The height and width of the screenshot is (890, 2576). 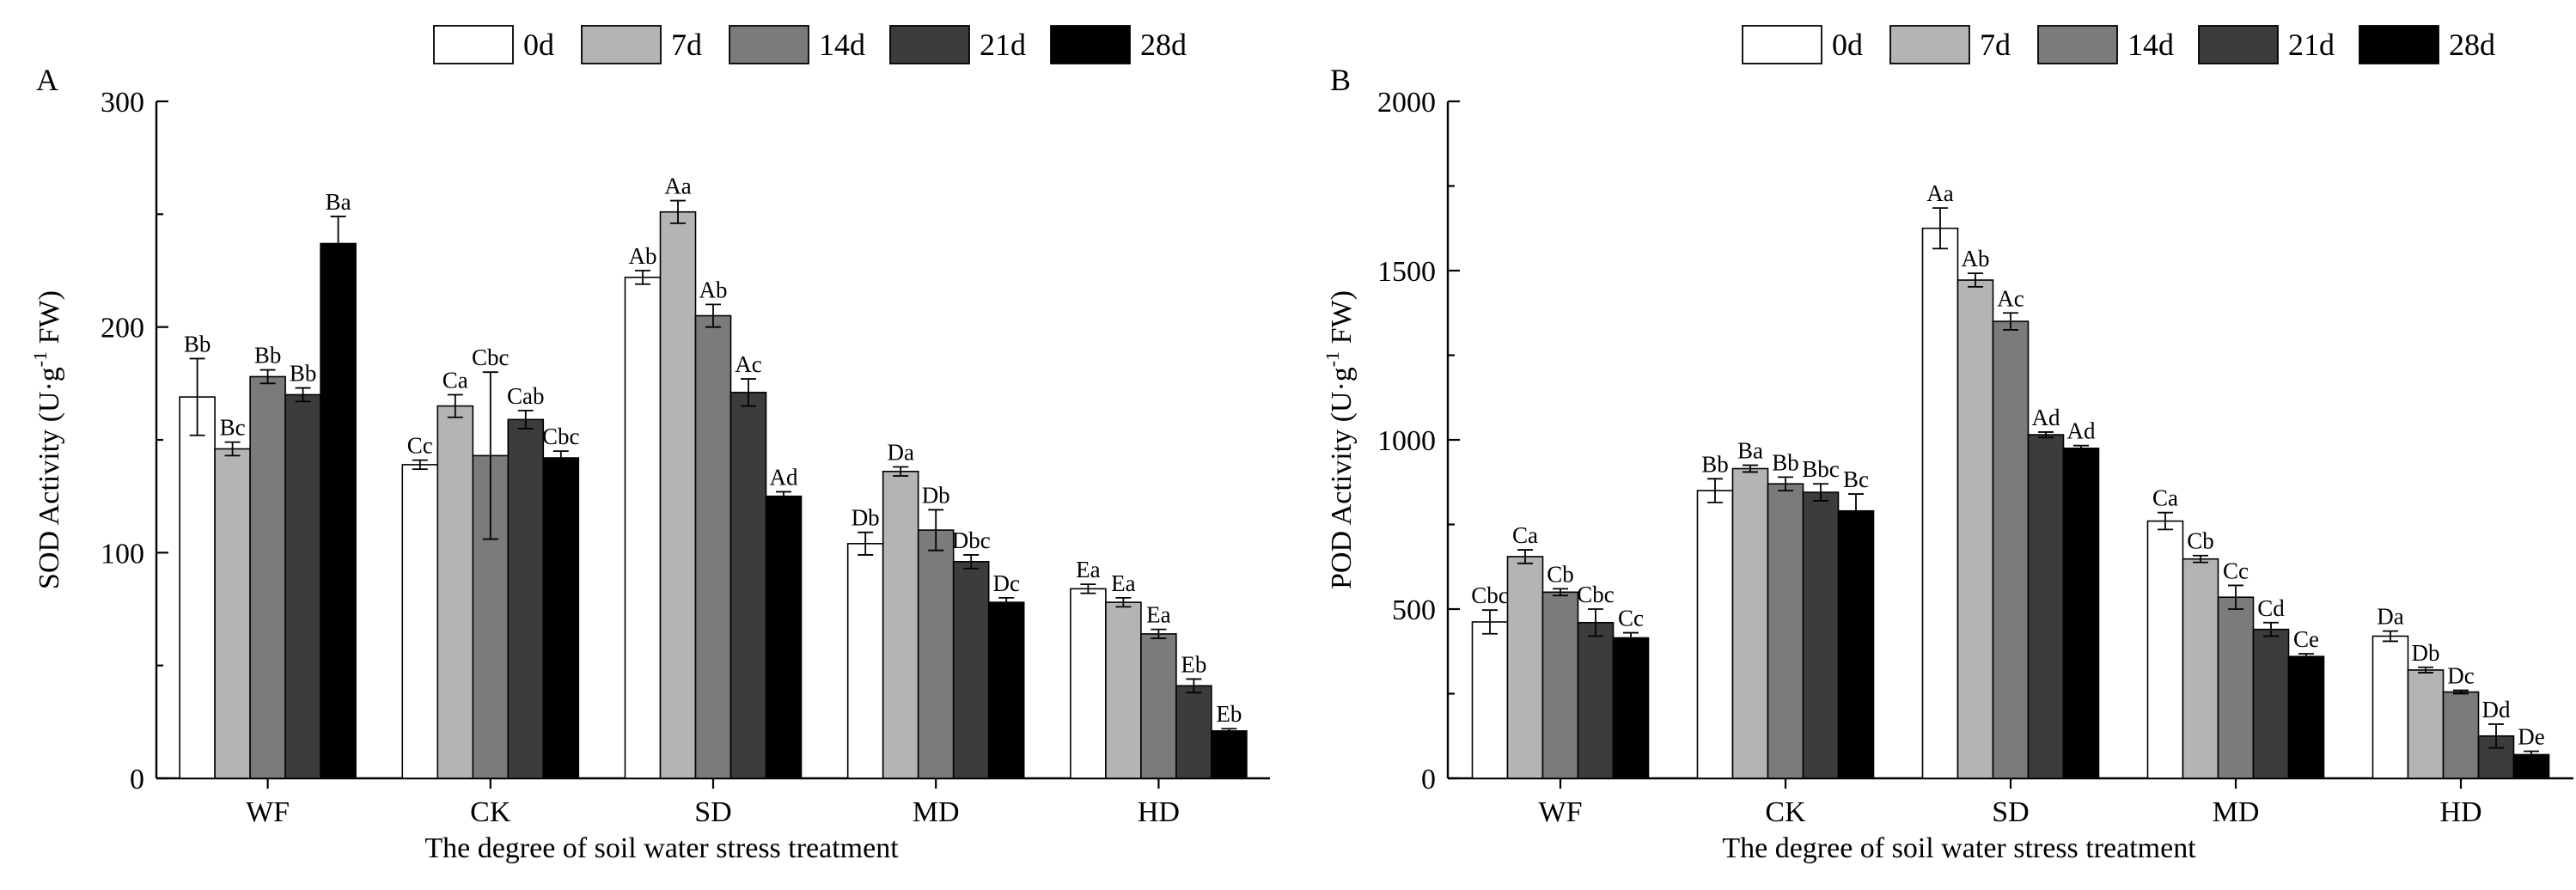 What do you see at coordinates (455, 592) in the screenshot?
I see `bar-ck-7d` at bounding box center [455, 592].